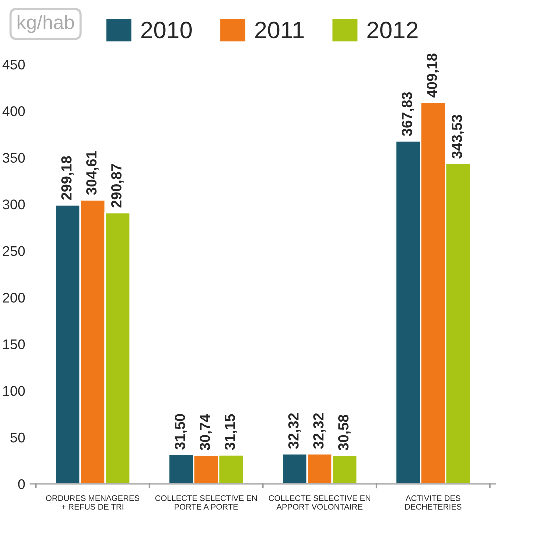 This screenshot has width=554, height=538. I want to click on data-label: 343,53, so click(458, 137).